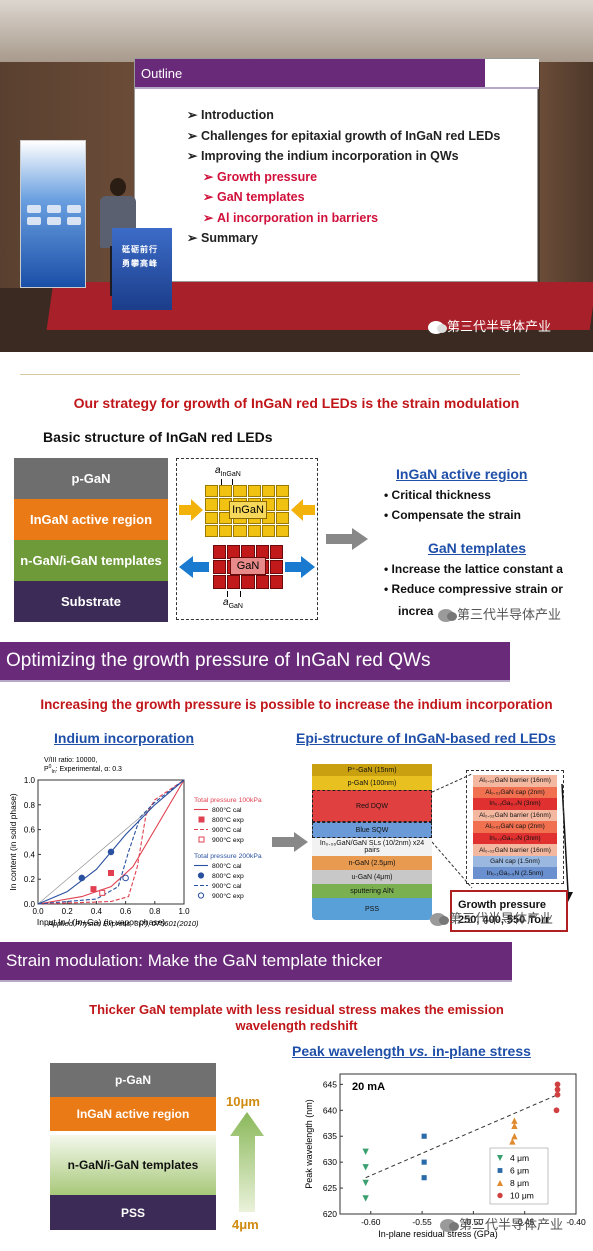  What do you see at coordinates (228, 471) in the screenshot?
I see `lattice-constant-label: aInGaN` at bounding box center [228, 471].